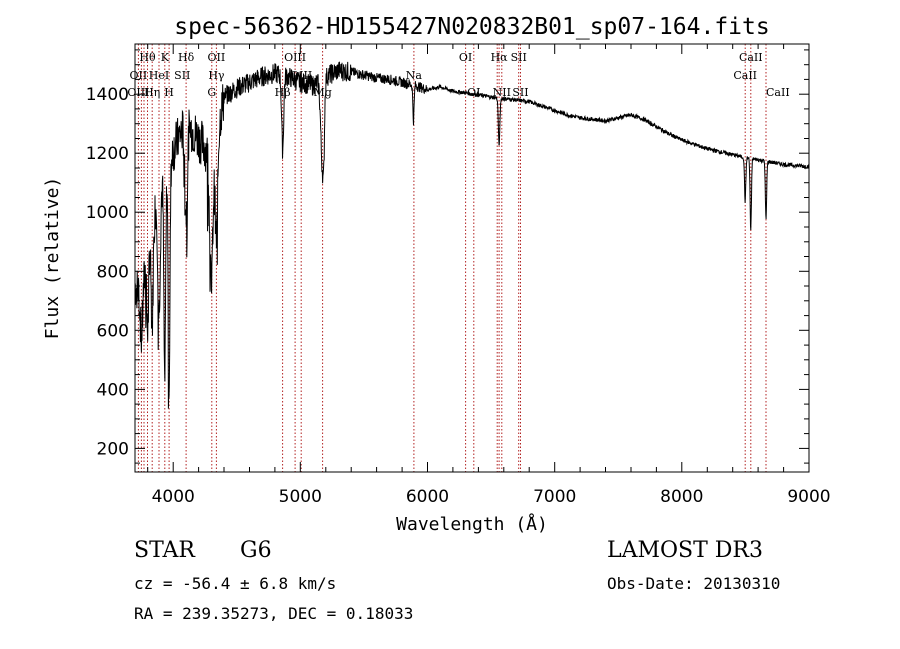 The width and height of the screenshot is (900, 649). What do you see at coordinates (113, 390) in the screenshot?
I see `y-tick-label: 400` at bounding box center [113, 390].